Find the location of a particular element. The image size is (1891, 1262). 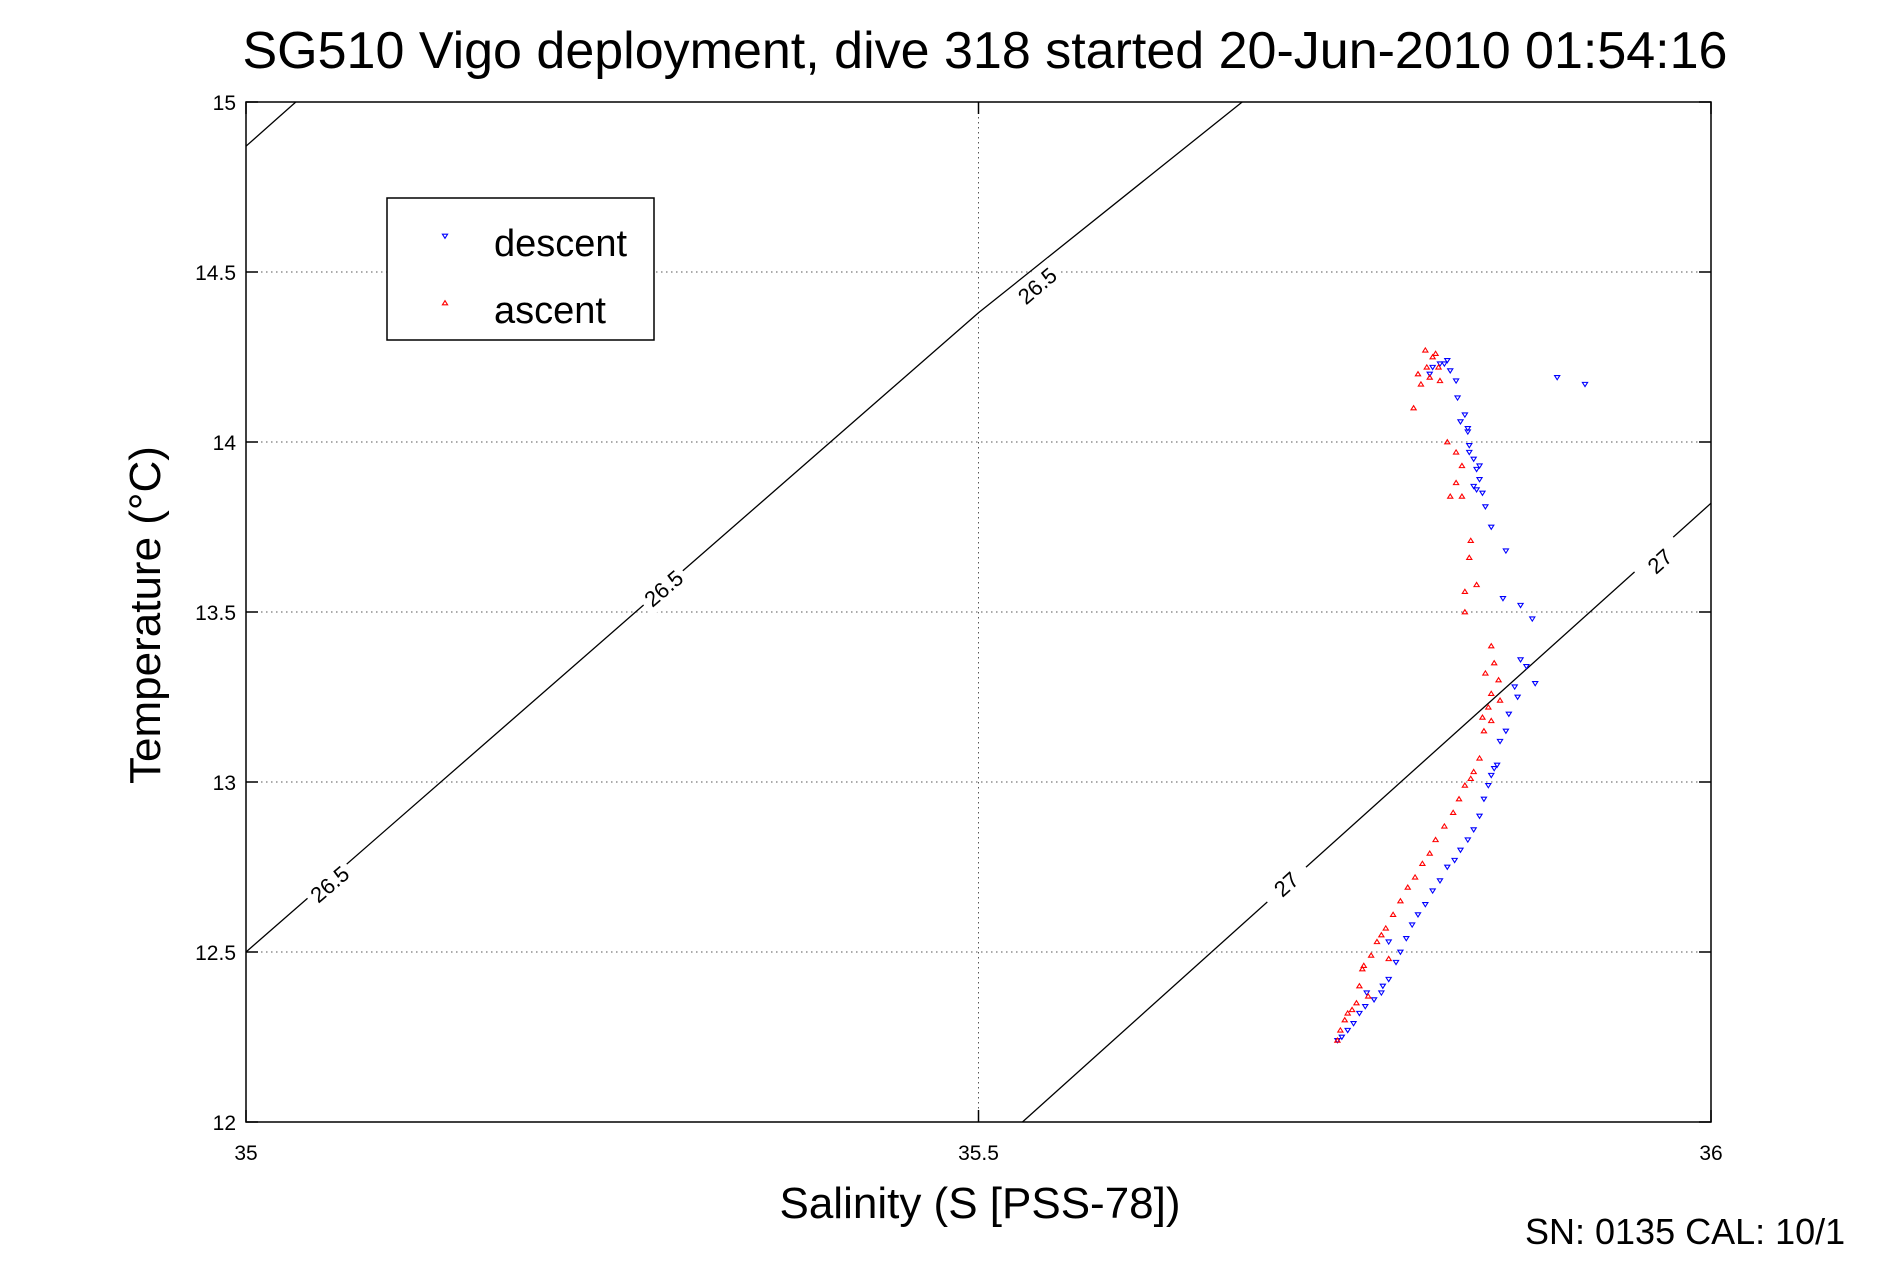

isopycnal-line is located at coordinates (271, 124).